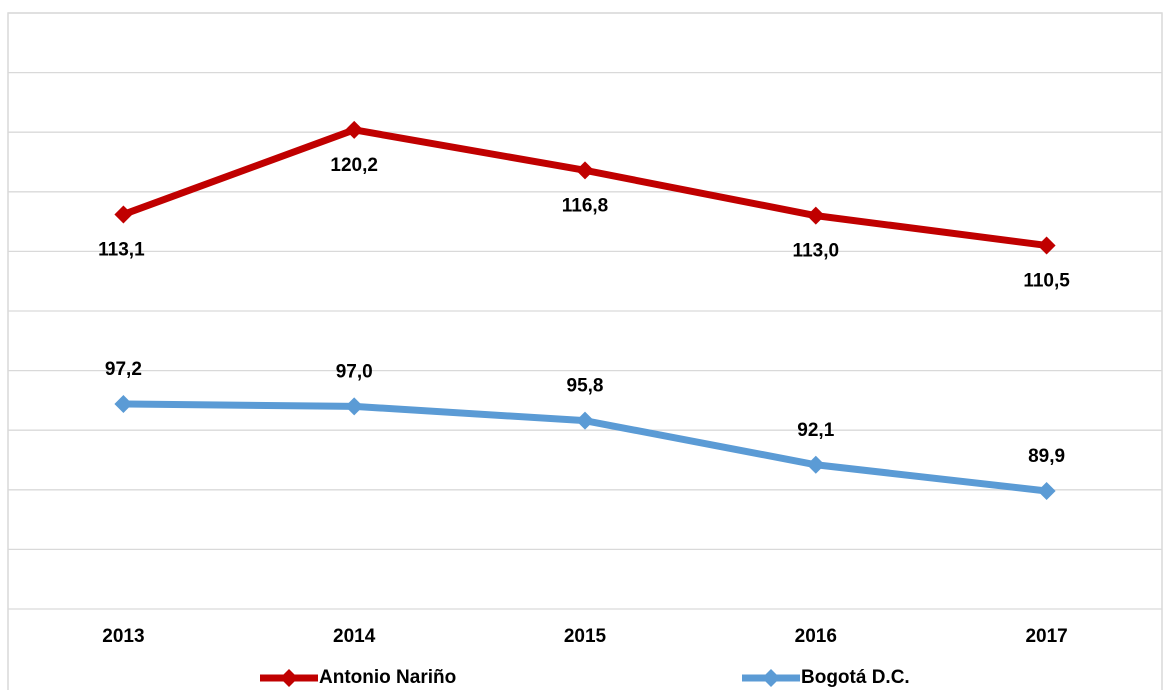 The image size is (1170, 690). What do you see at coordinates (855, 677) in the screenshot?
I see `legend-label: Bogotá D.C.` at bounding box center [855, 677].